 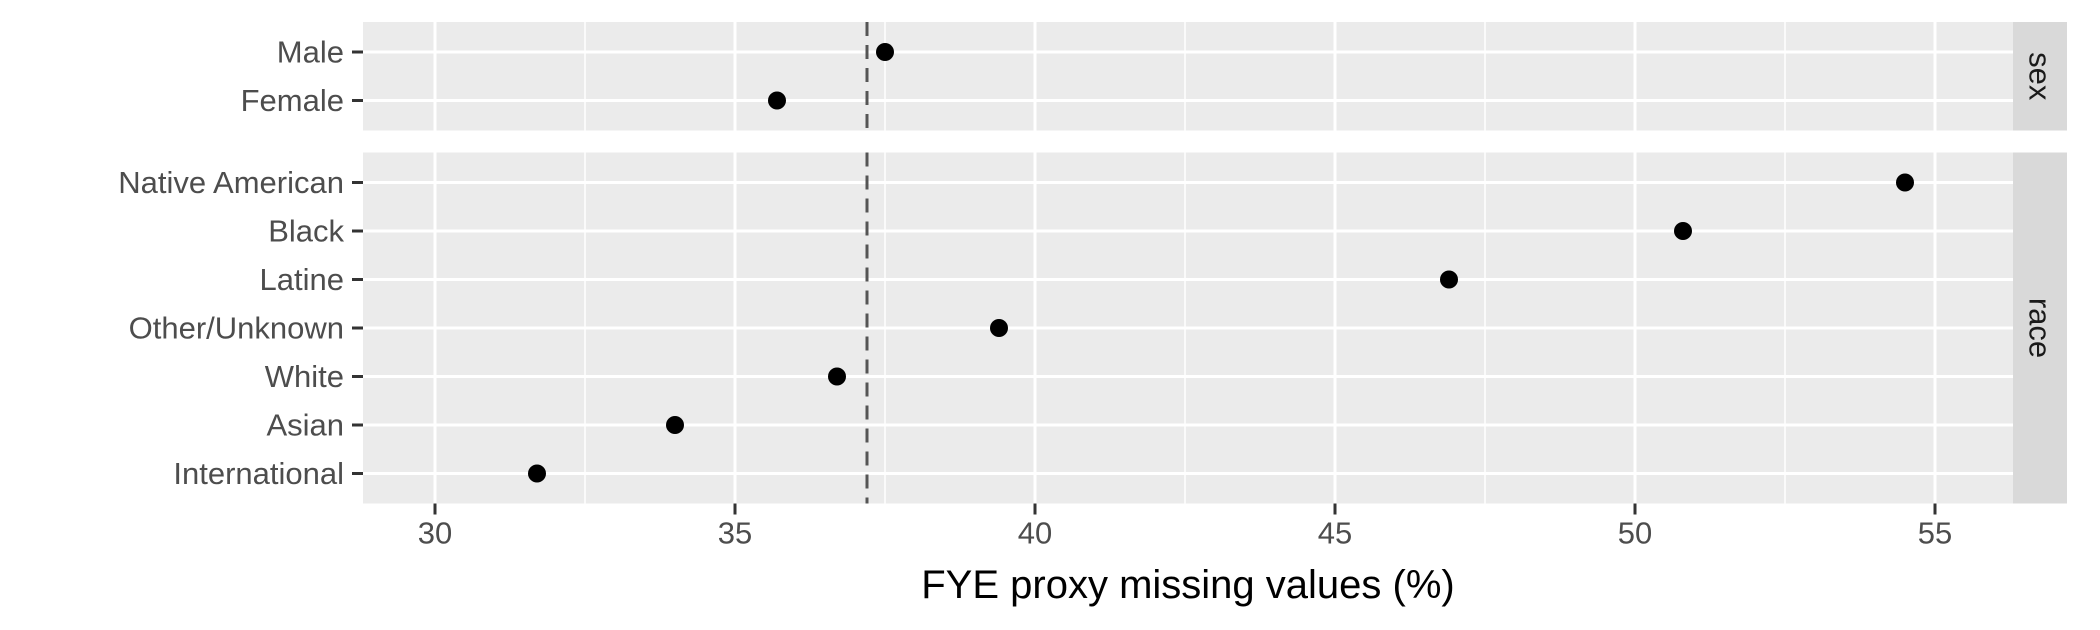 I want to click on y-tick-label: Female, so click(x=292, y=100).